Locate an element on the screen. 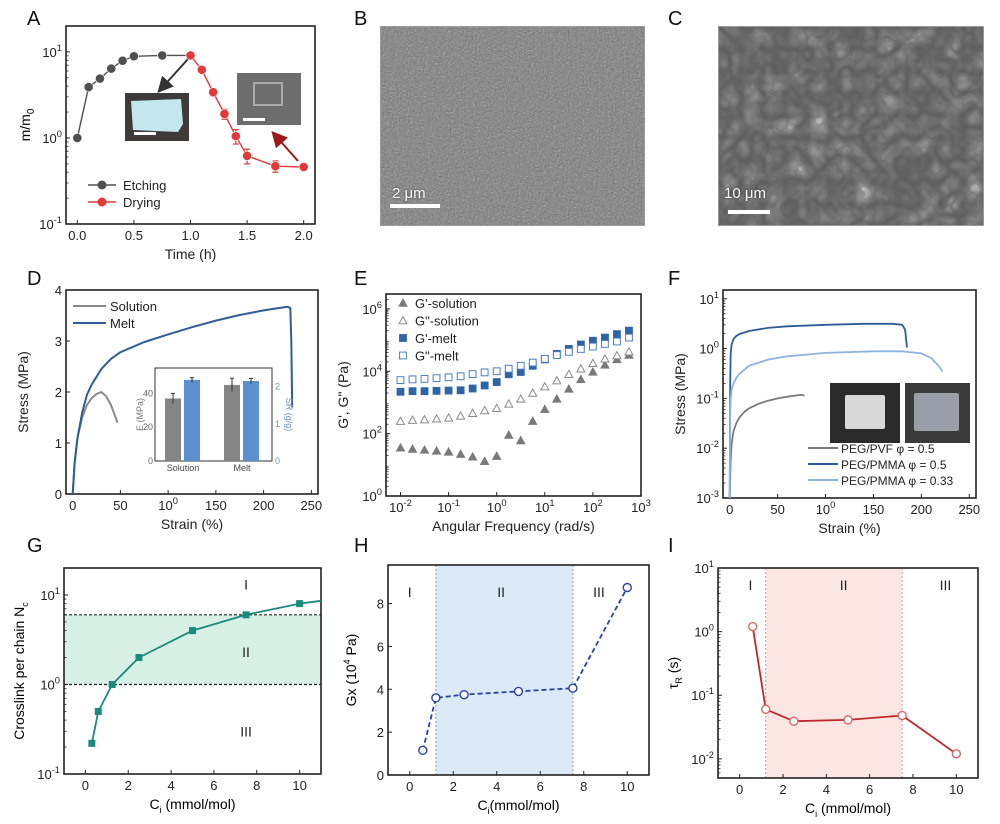 The image size is (1000, 824). sample-pmma is located at coordinates (936, 412).